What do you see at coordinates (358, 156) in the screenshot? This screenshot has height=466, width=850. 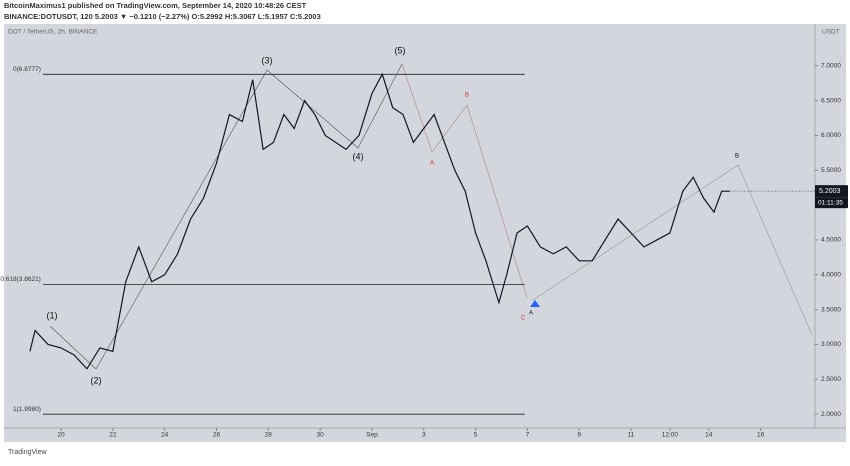 I see `annotation: (4)` at bounding box center [358, 156].